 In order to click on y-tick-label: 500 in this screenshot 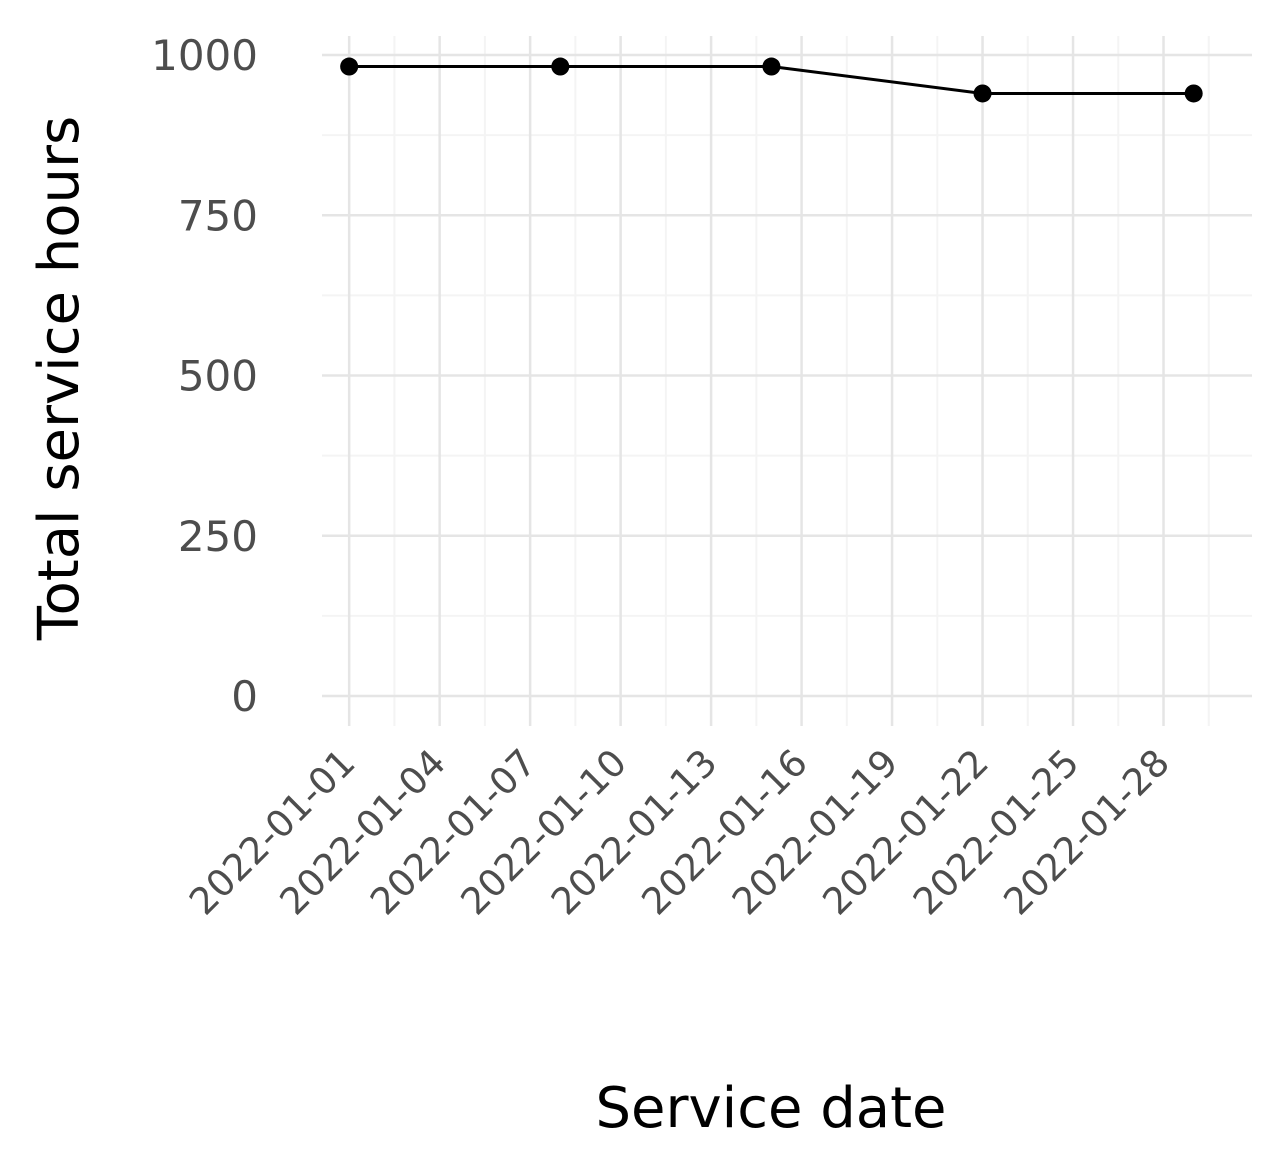, I will do `click(218, 376)`.